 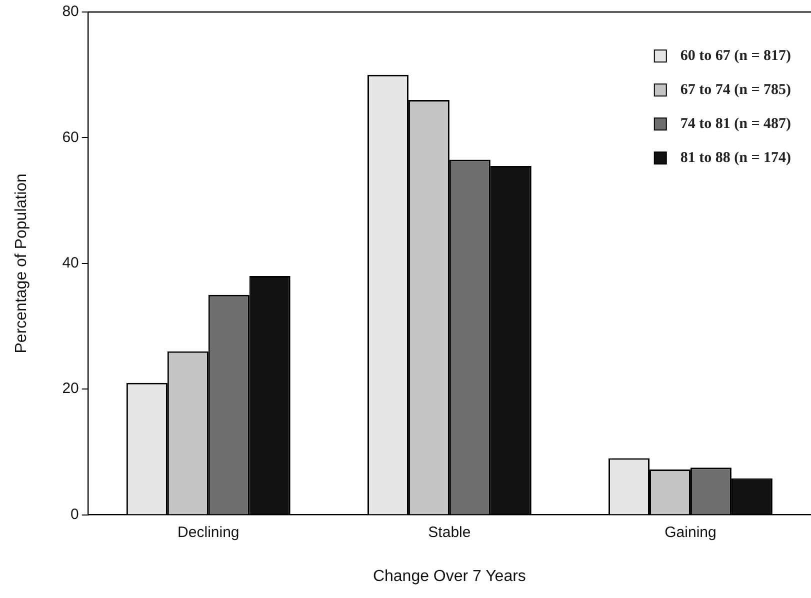 I want to click on y-tick-label: 60, so click(x=70, y=137).